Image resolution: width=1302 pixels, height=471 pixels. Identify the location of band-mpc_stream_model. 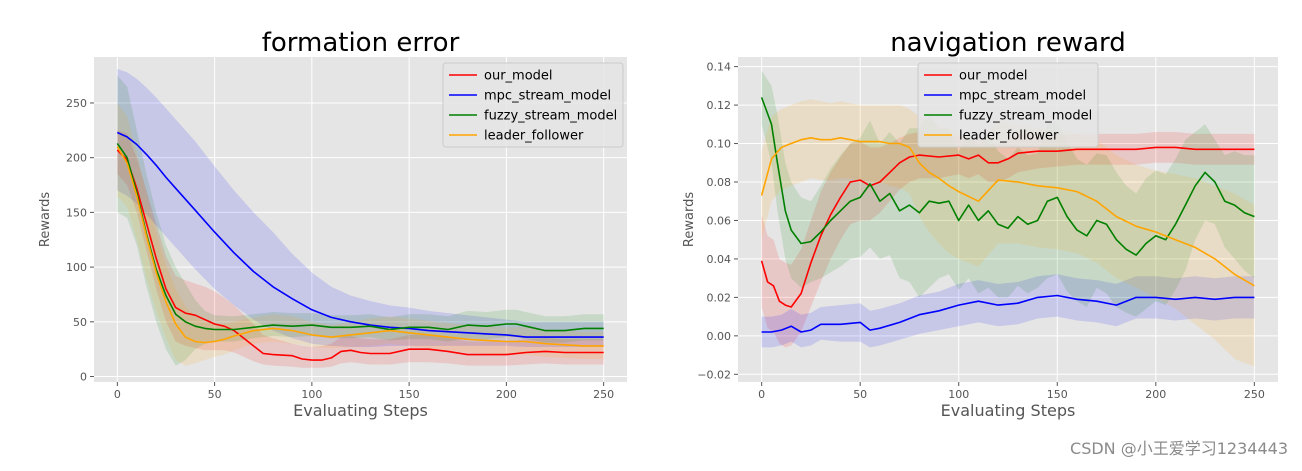
(1008, 311).